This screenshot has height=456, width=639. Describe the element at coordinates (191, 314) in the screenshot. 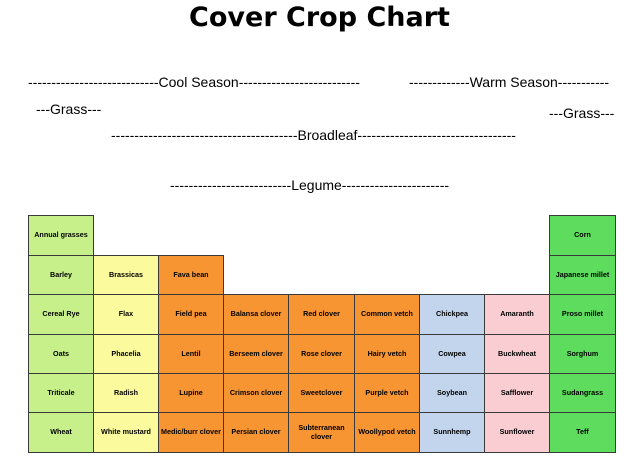

I see `crop-cell: Field pea` at that location.